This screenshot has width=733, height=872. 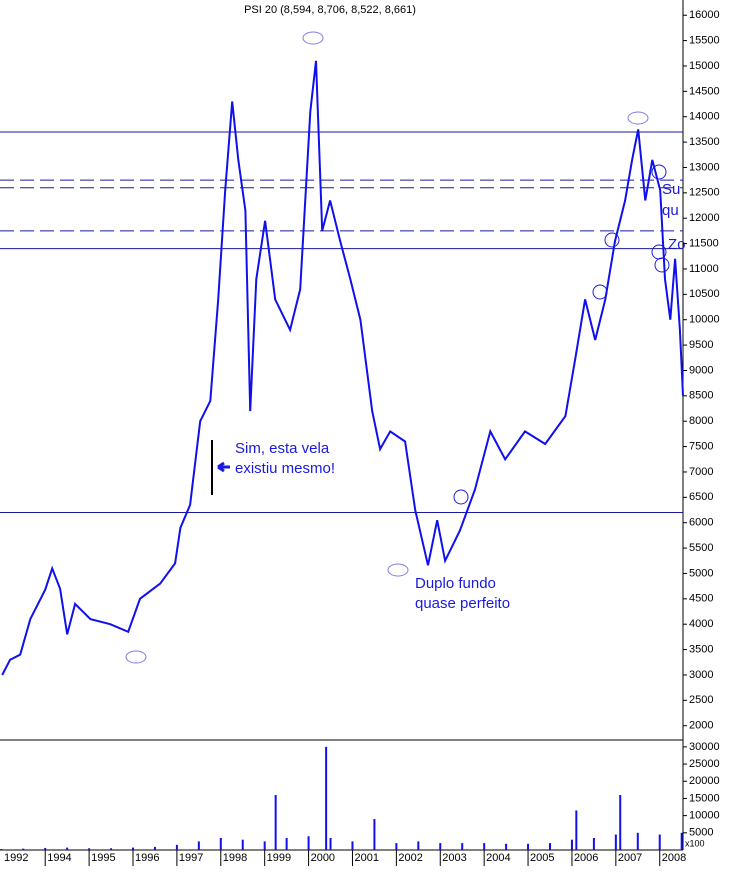 I want to click on x-tick-label: 1995, so click(x=103, y=858).